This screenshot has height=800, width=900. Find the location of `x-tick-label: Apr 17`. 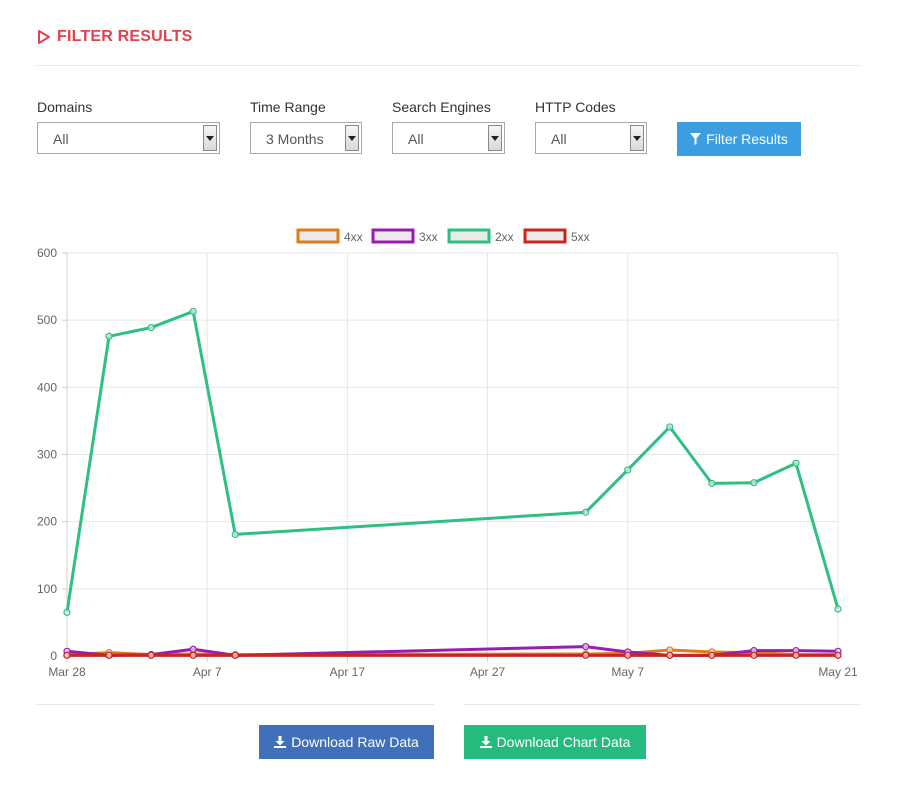

x-tick-label: Apr 17 is located at coordinates (348, 672).